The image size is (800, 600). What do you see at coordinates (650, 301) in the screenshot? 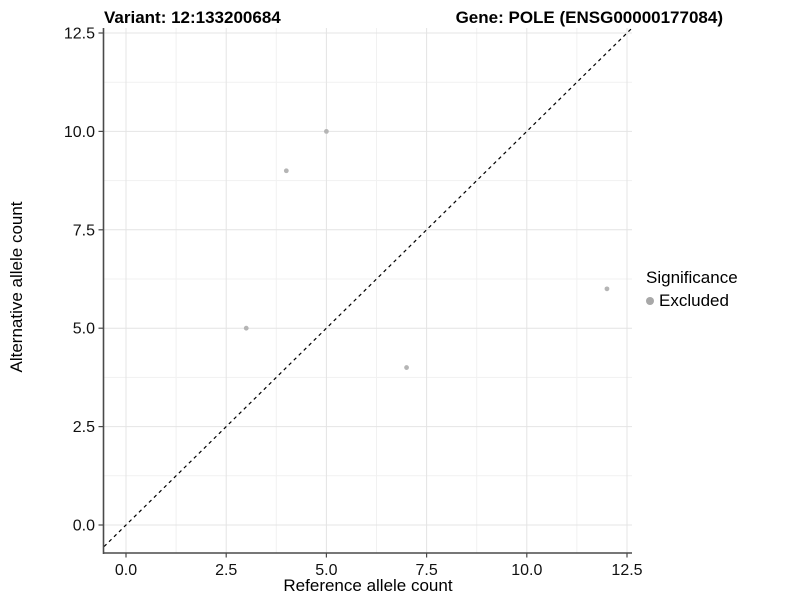
I see `excluded-point-icon` at bounding box center [650, 301].